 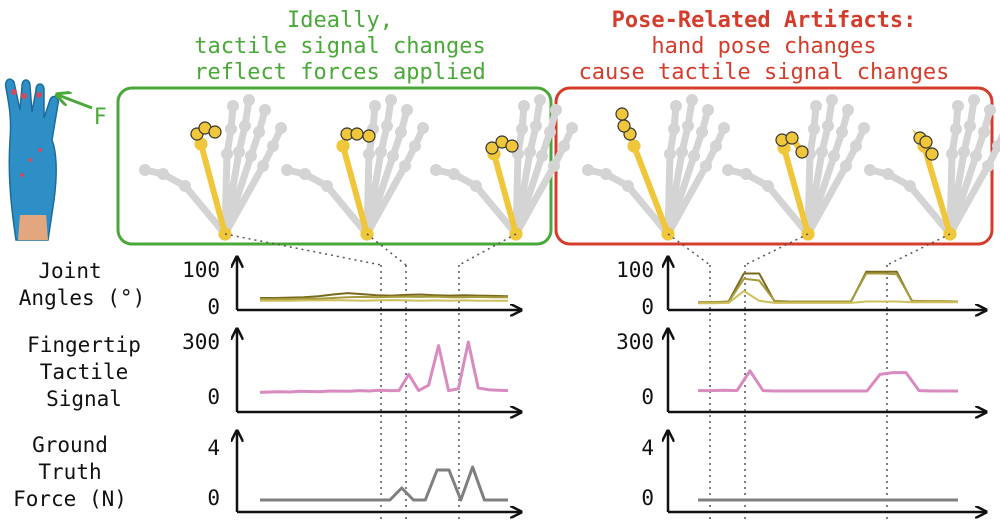 I want to click on row-label-force-3: Force (N), so click(x=70, y=499).